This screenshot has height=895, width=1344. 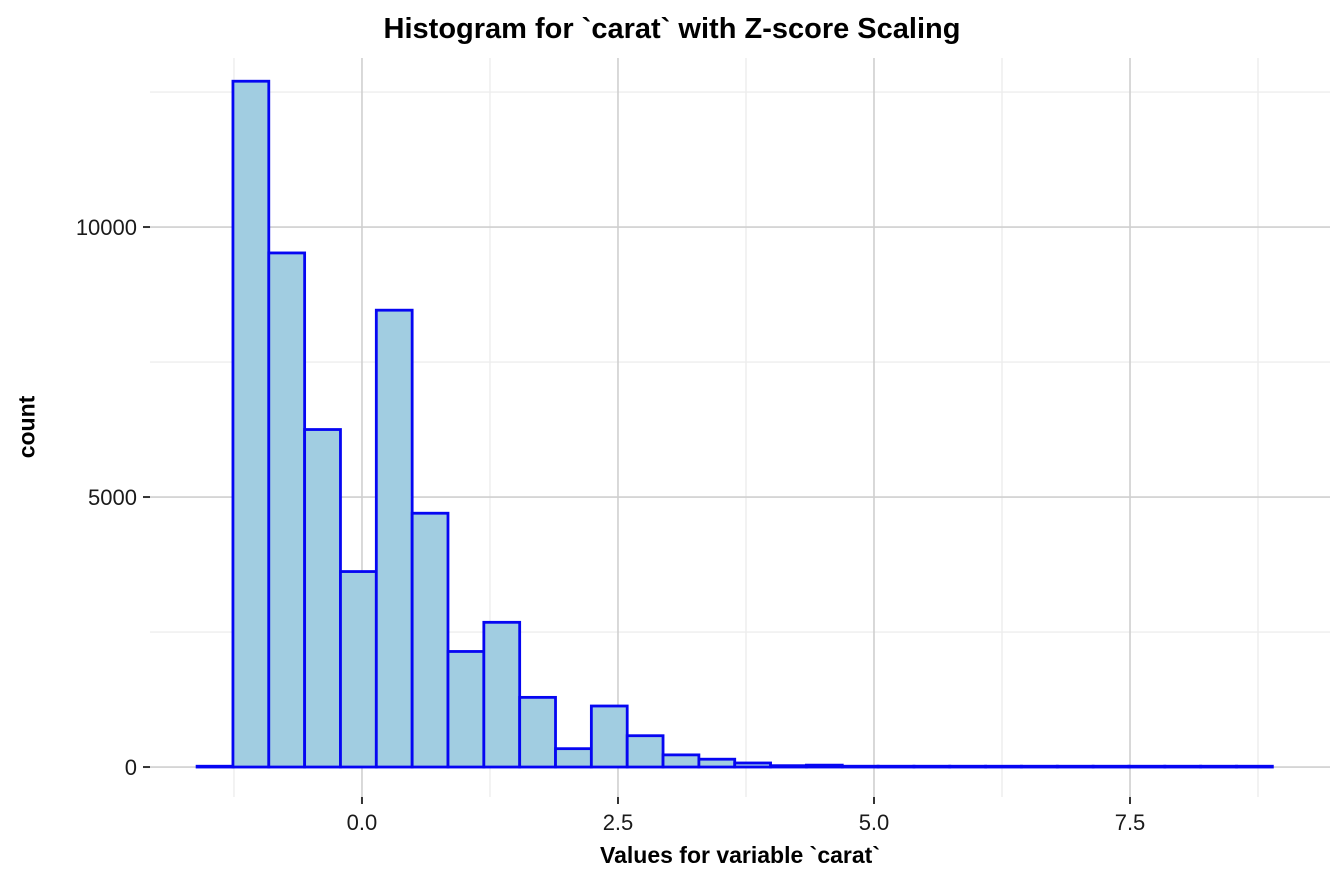 What do you see at coordinates (740, 855) in the screenshot?
I see `x-axis-title: Values for variable `carat`` at bounding box center [740, 855].